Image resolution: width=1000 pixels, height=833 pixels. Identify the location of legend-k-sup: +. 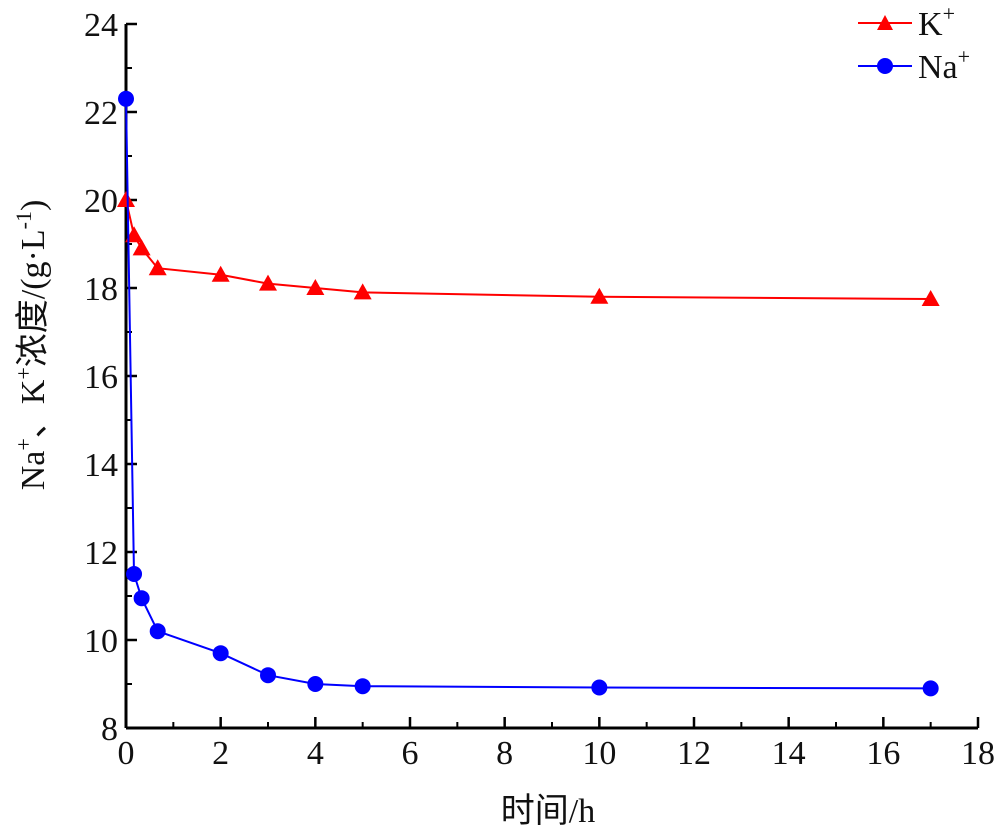
(949, 13).